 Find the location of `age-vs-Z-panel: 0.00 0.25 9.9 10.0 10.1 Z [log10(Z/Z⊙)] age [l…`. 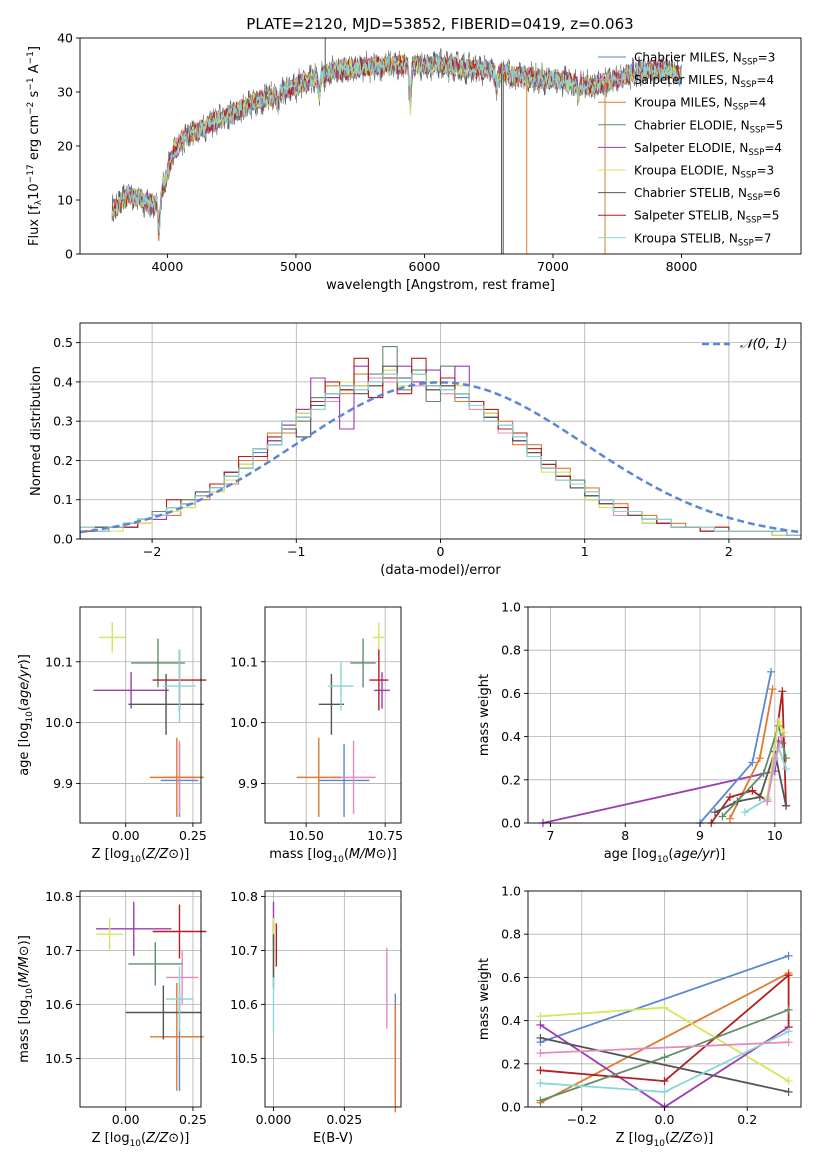

age-vs-Z-panel: 0.00 0.25 9.9 10.0 10.1 Z [log10(Z/Z⊙)] age [l… is located at coordinates (112, 735).